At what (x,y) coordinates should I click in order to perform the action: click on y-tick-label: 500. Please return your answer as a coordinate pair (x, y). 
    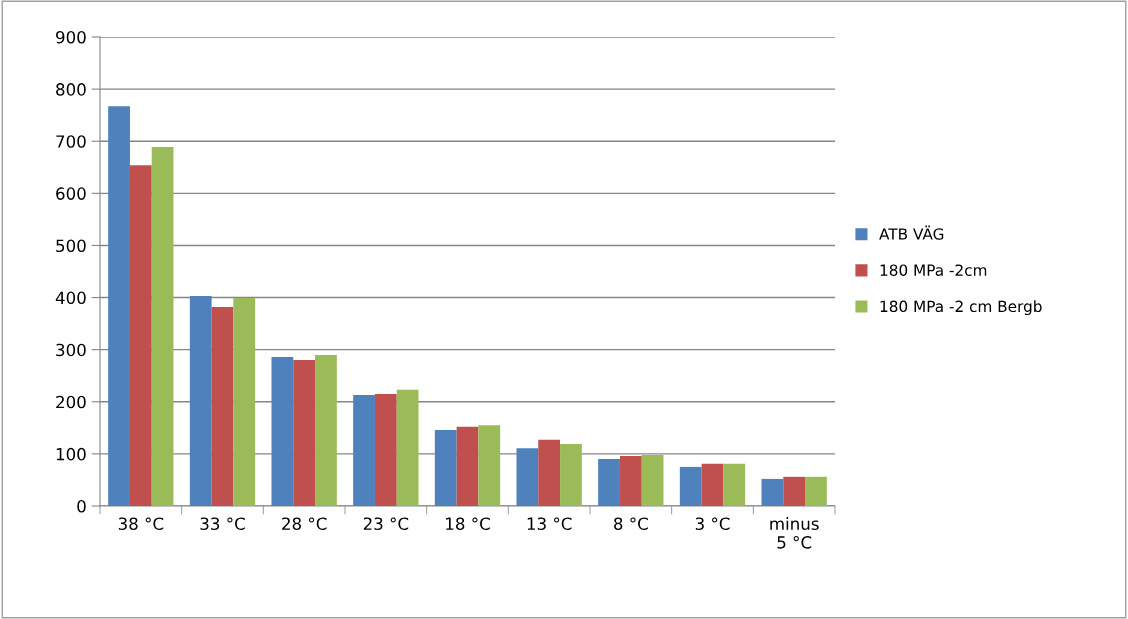
    Looking at the image, I should click on (71, 246).